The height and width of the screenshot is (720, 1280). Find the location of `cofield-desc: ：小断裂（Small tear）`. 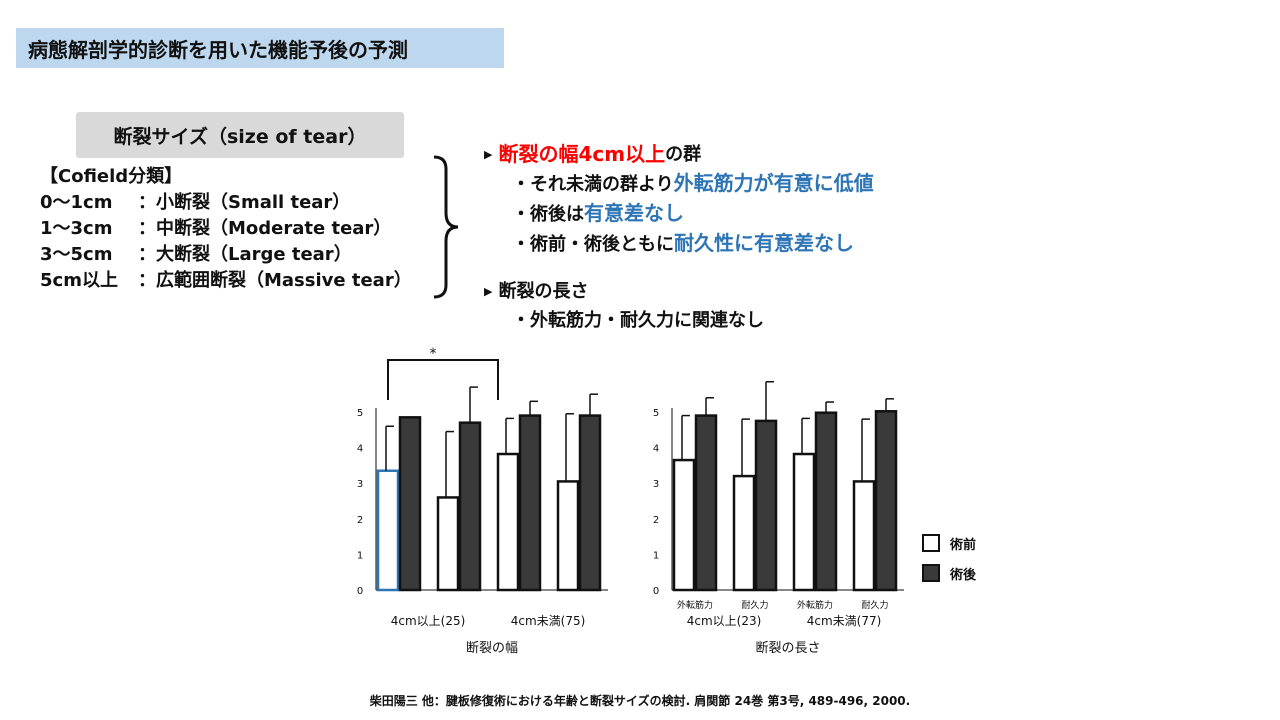

cofield-desc: ：小断裂（Small tear） is located at coordinates (244, 202).